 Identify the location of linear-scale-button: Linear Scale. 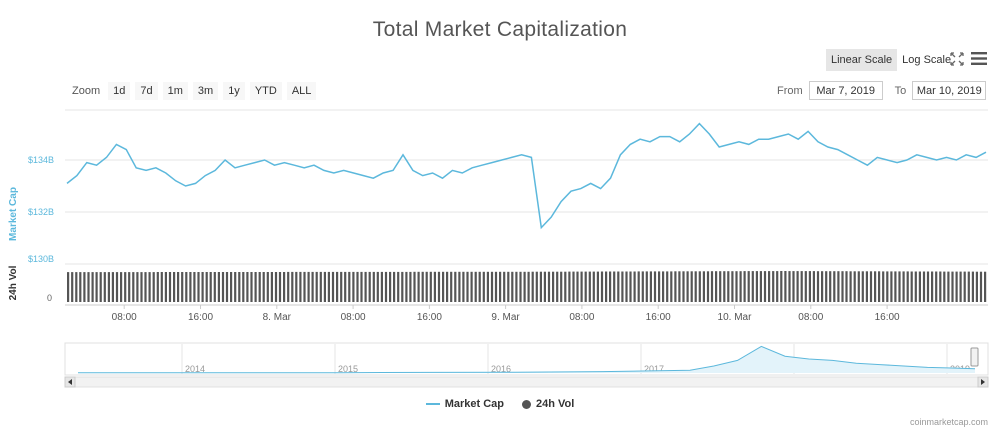
(862, 60).